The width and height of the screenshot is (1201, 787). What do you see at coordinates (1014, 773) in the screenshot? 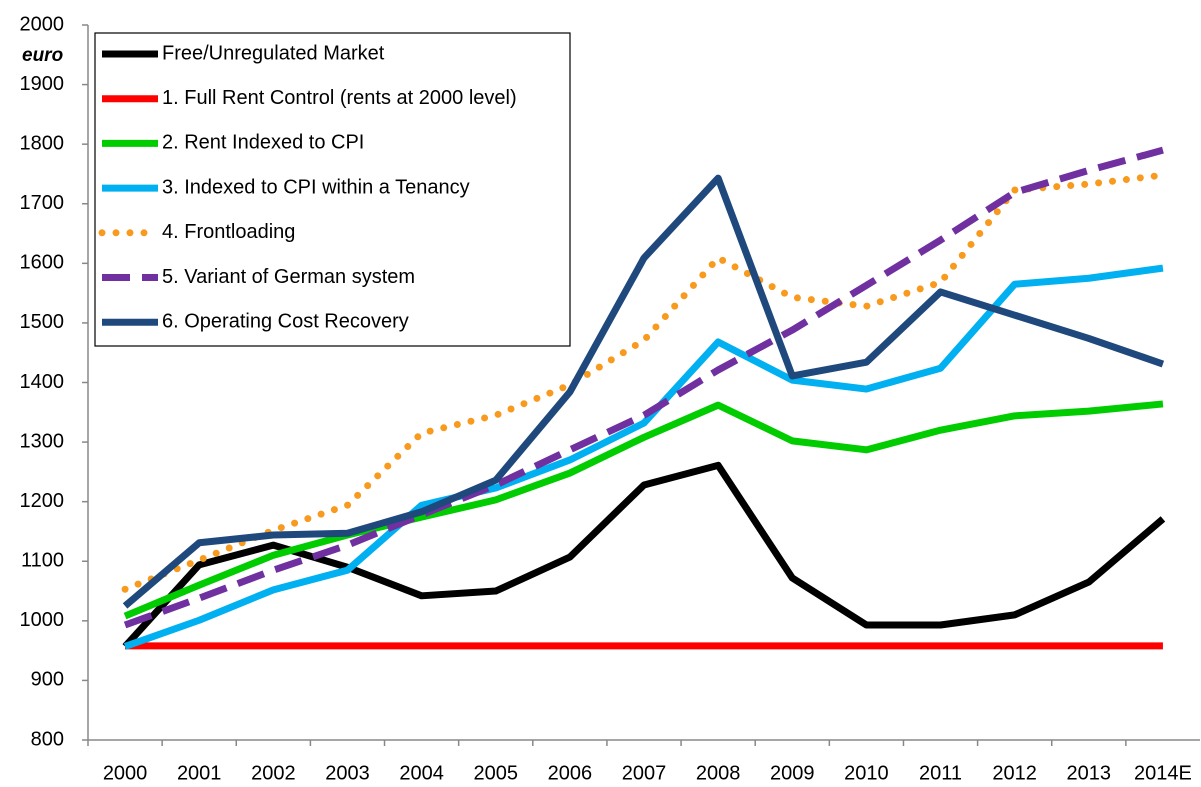
I see `x-tick-label: 2012` at bounding box center [1014, 773].